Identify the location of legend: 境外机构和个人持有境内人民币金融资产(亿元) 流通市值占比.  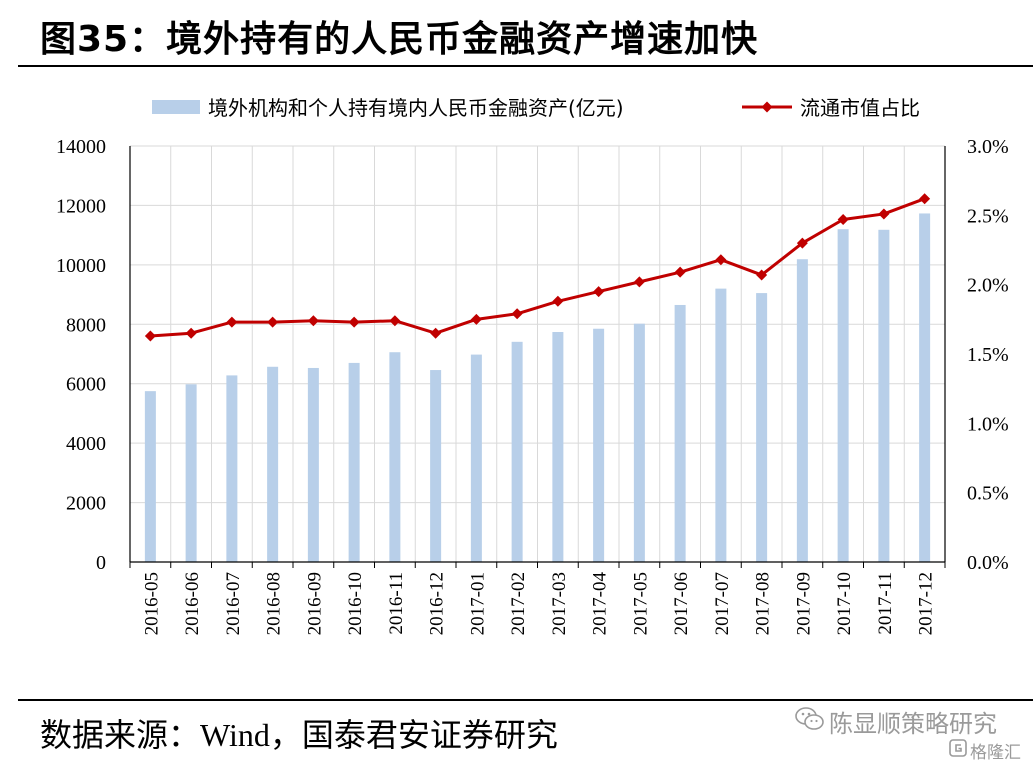
(536, 108).